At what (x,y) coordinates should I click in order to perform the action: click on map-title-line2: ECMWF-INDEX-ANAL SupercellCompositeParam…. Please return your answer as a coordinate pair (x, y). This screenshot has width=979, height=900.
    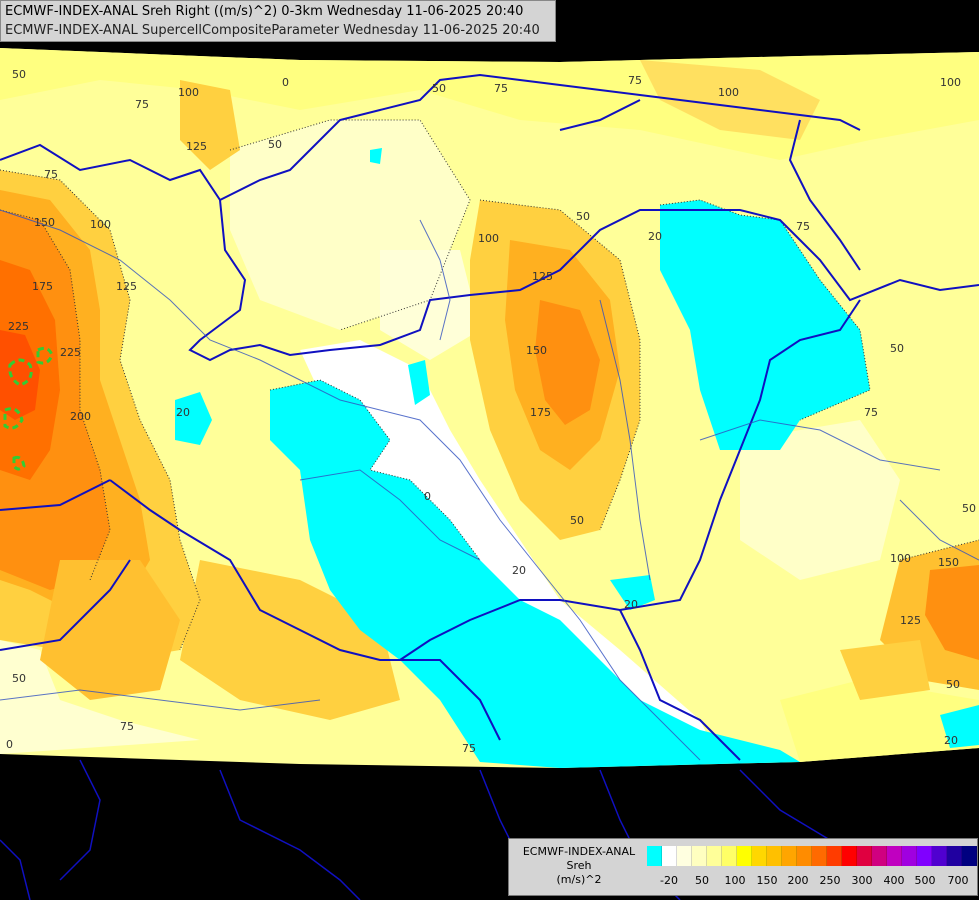
    Looking at the image, I should click on (272, 30).